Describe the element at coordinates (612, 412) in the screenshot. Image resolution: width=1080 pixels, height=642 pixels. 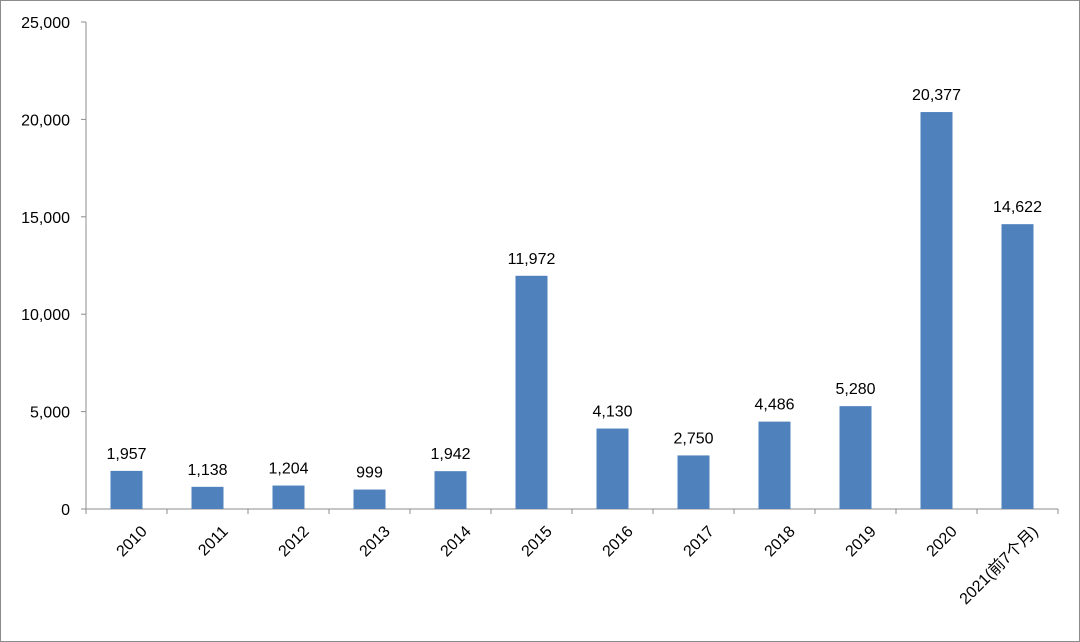
I see `data-label: 4,130` at that location.